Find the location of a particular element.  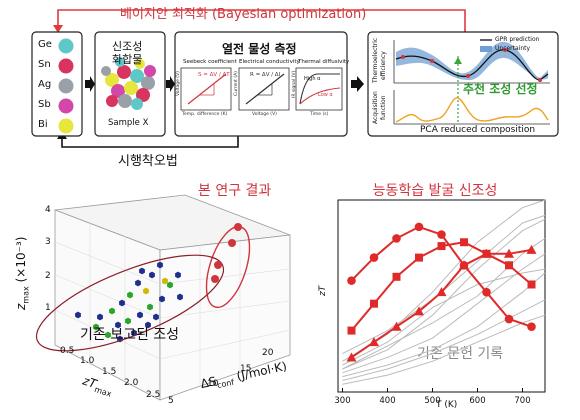

y-tick: 10 is located at coordinates (213, 384).